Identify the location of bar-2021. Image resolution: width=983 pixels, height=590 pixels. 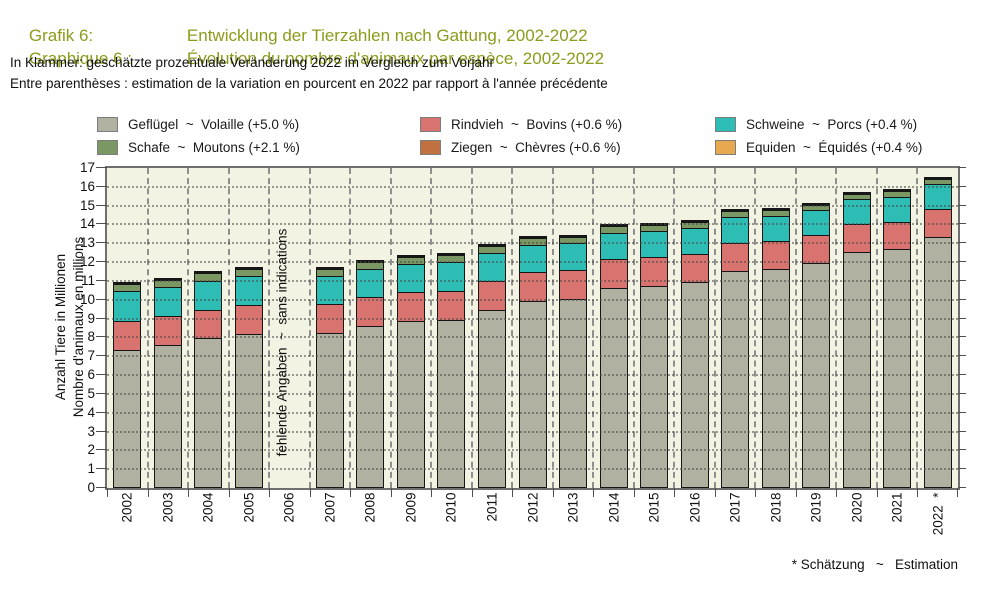
(897, 338).